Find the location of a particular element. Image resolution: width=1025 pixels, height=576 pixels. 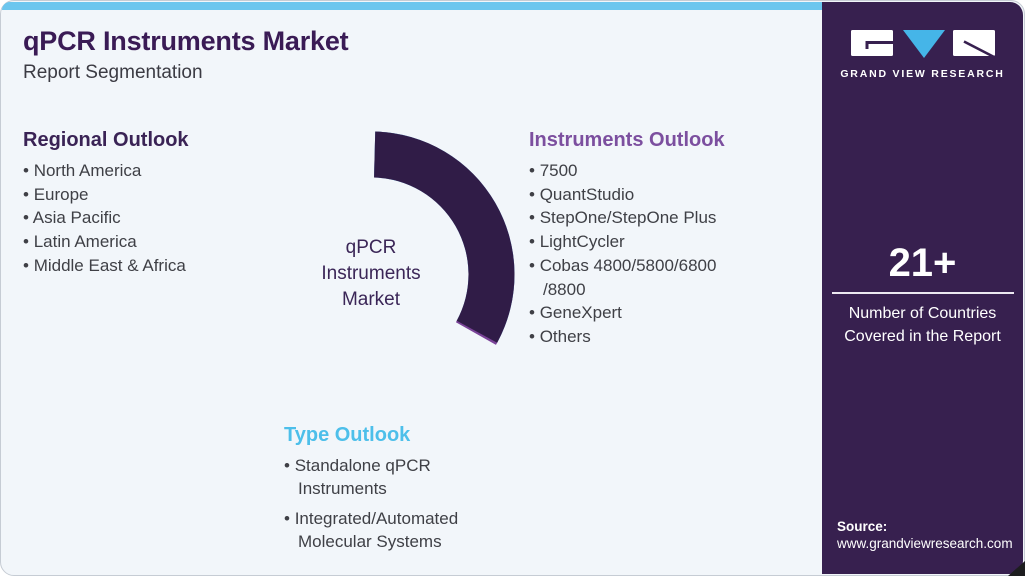

donut-center-label: qPCR Instruments Market is located at coordinates (371, 273).